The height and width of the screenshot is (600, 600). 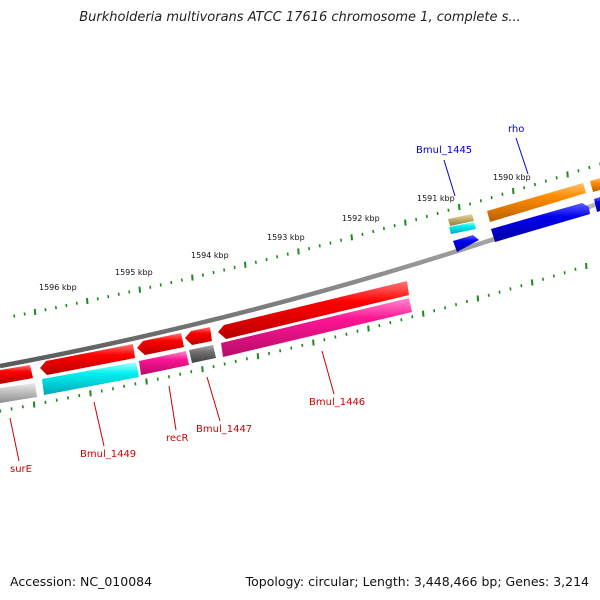 What do you see at coordinates (224, 429) in the screenshot?
I see `gene-label-bmul-1447: Bmul_1447` at bounding box center [224, 429].